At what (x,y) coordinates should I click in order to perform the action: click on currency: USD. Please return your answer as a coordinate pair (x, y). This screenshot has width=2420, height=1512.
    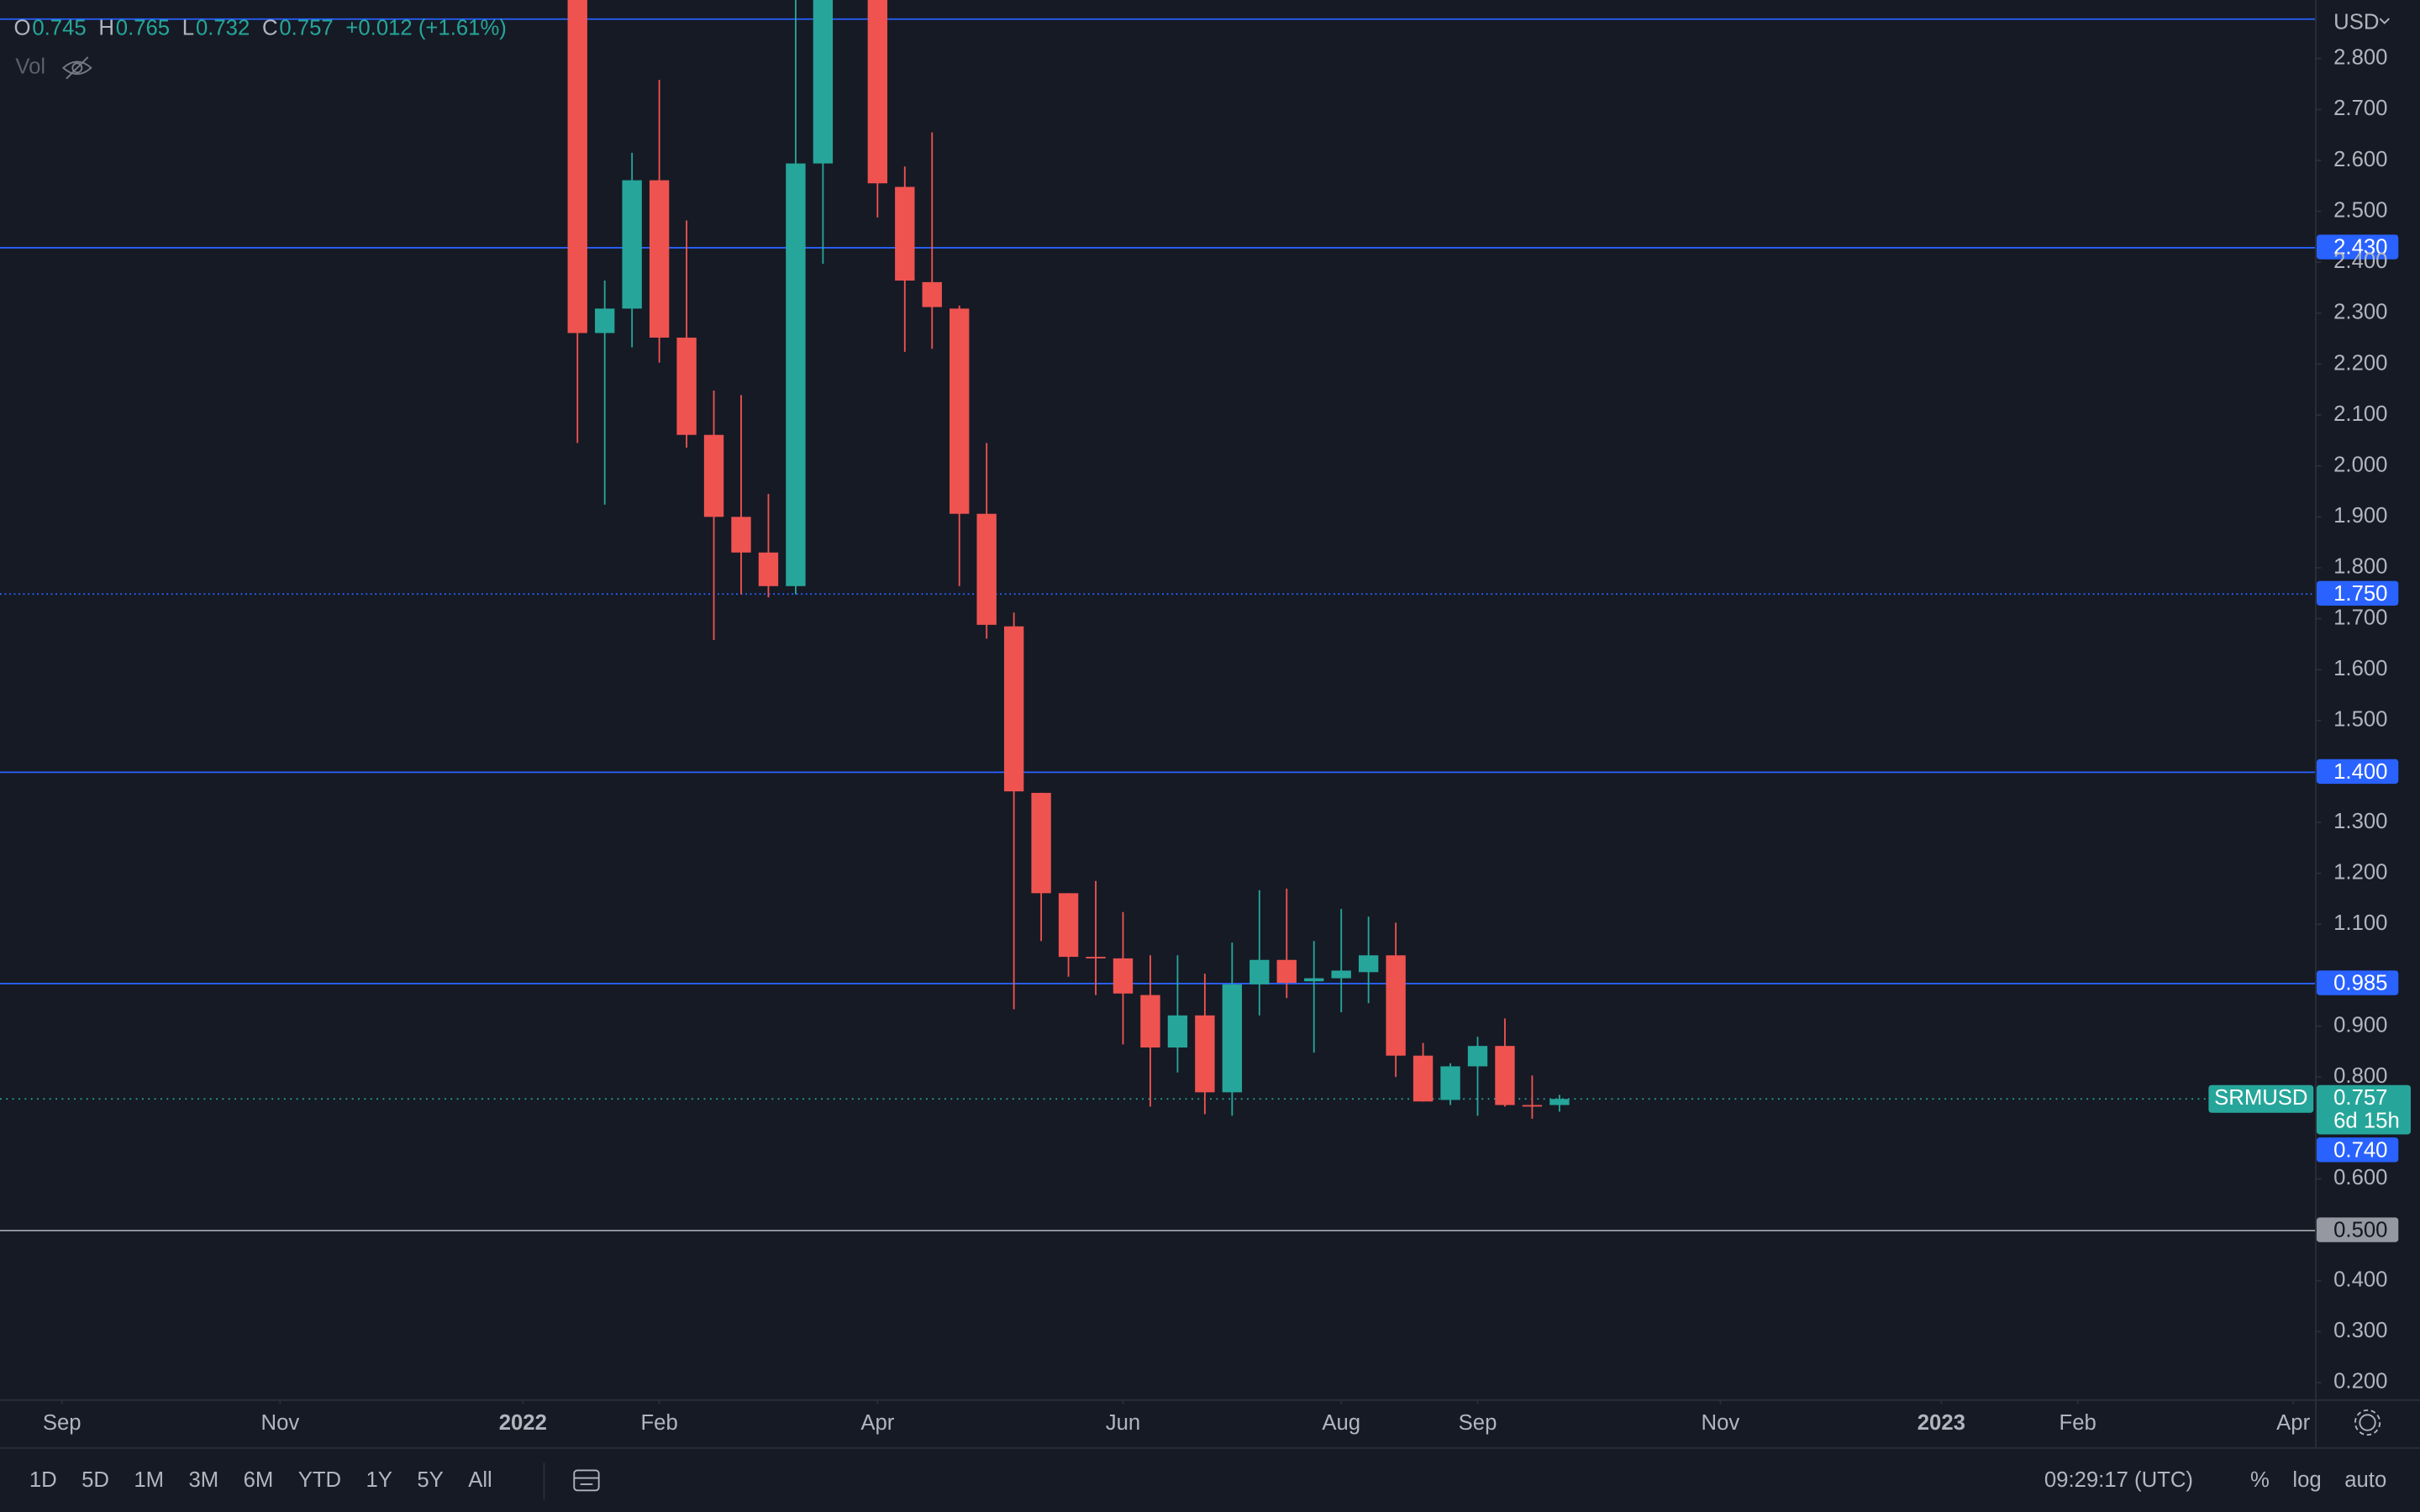
    Looking at the image, I should click on (2356, 22).